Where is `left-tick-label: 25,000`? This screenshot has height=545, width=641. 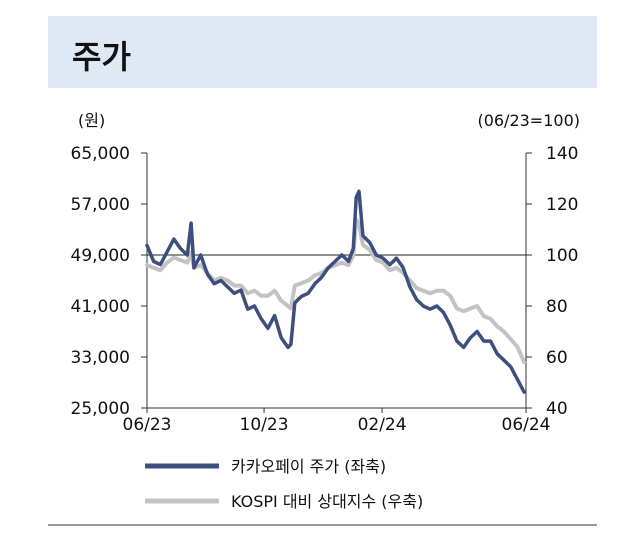 left-tick-label: 25,000 is located at coordinates (100, 409).